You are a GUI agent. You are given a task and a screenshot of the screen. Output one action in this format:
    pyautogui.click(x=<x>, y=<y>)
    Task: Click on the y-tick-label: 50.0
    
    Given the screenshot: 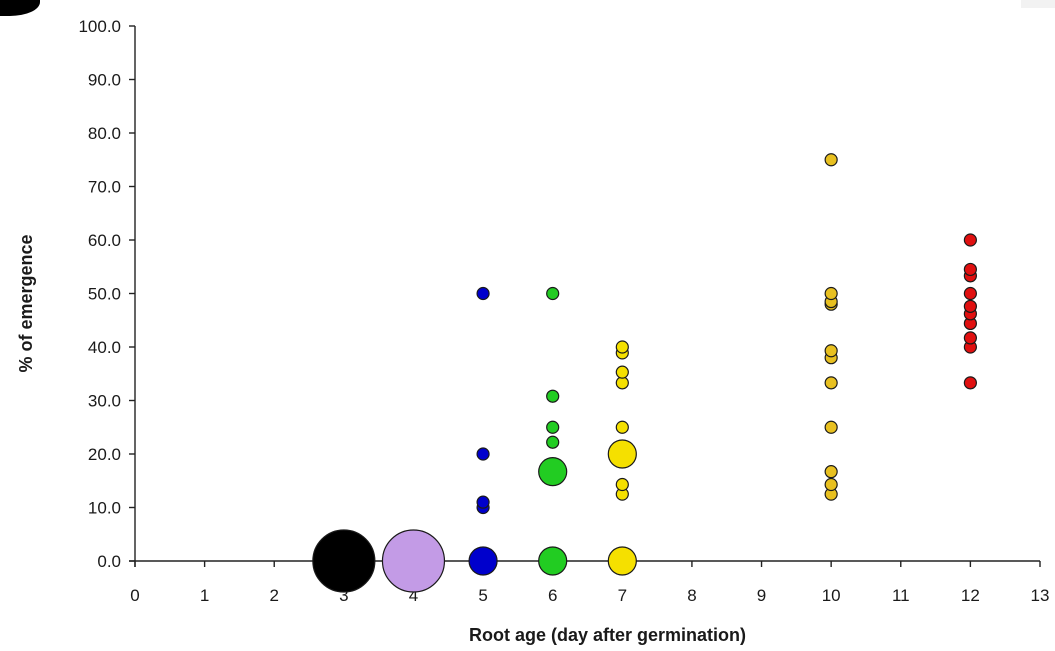 What is the action you would take?
    pyautogui.click(x=104, y=294)
    